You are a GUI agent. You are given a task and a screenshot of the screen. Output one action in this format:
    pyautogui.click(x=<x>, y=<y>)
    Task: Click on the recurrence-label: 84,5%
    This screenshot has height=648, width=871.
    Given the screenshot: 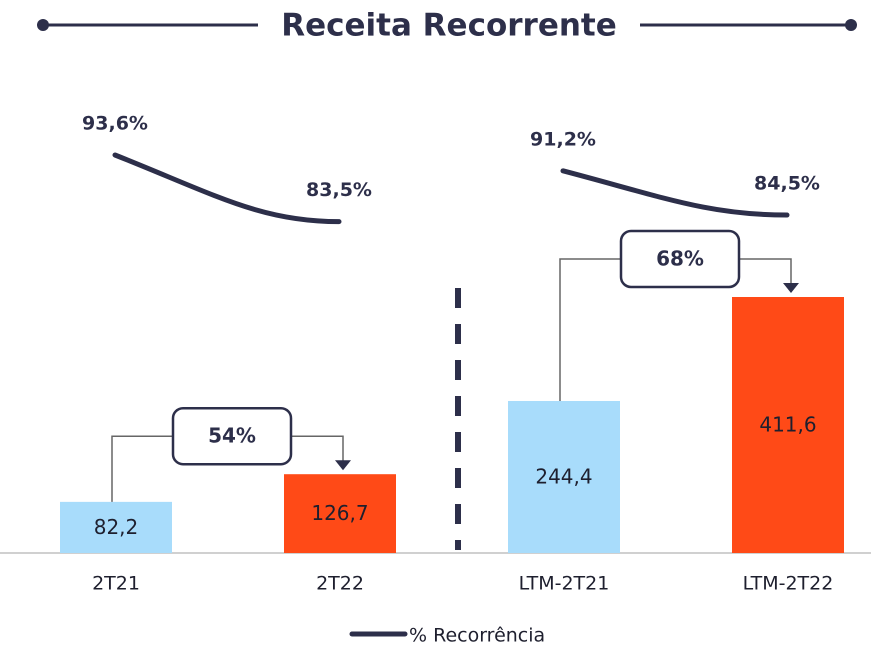 What is the action you would take?
    pyautogui.click(x=787, y=184)
    